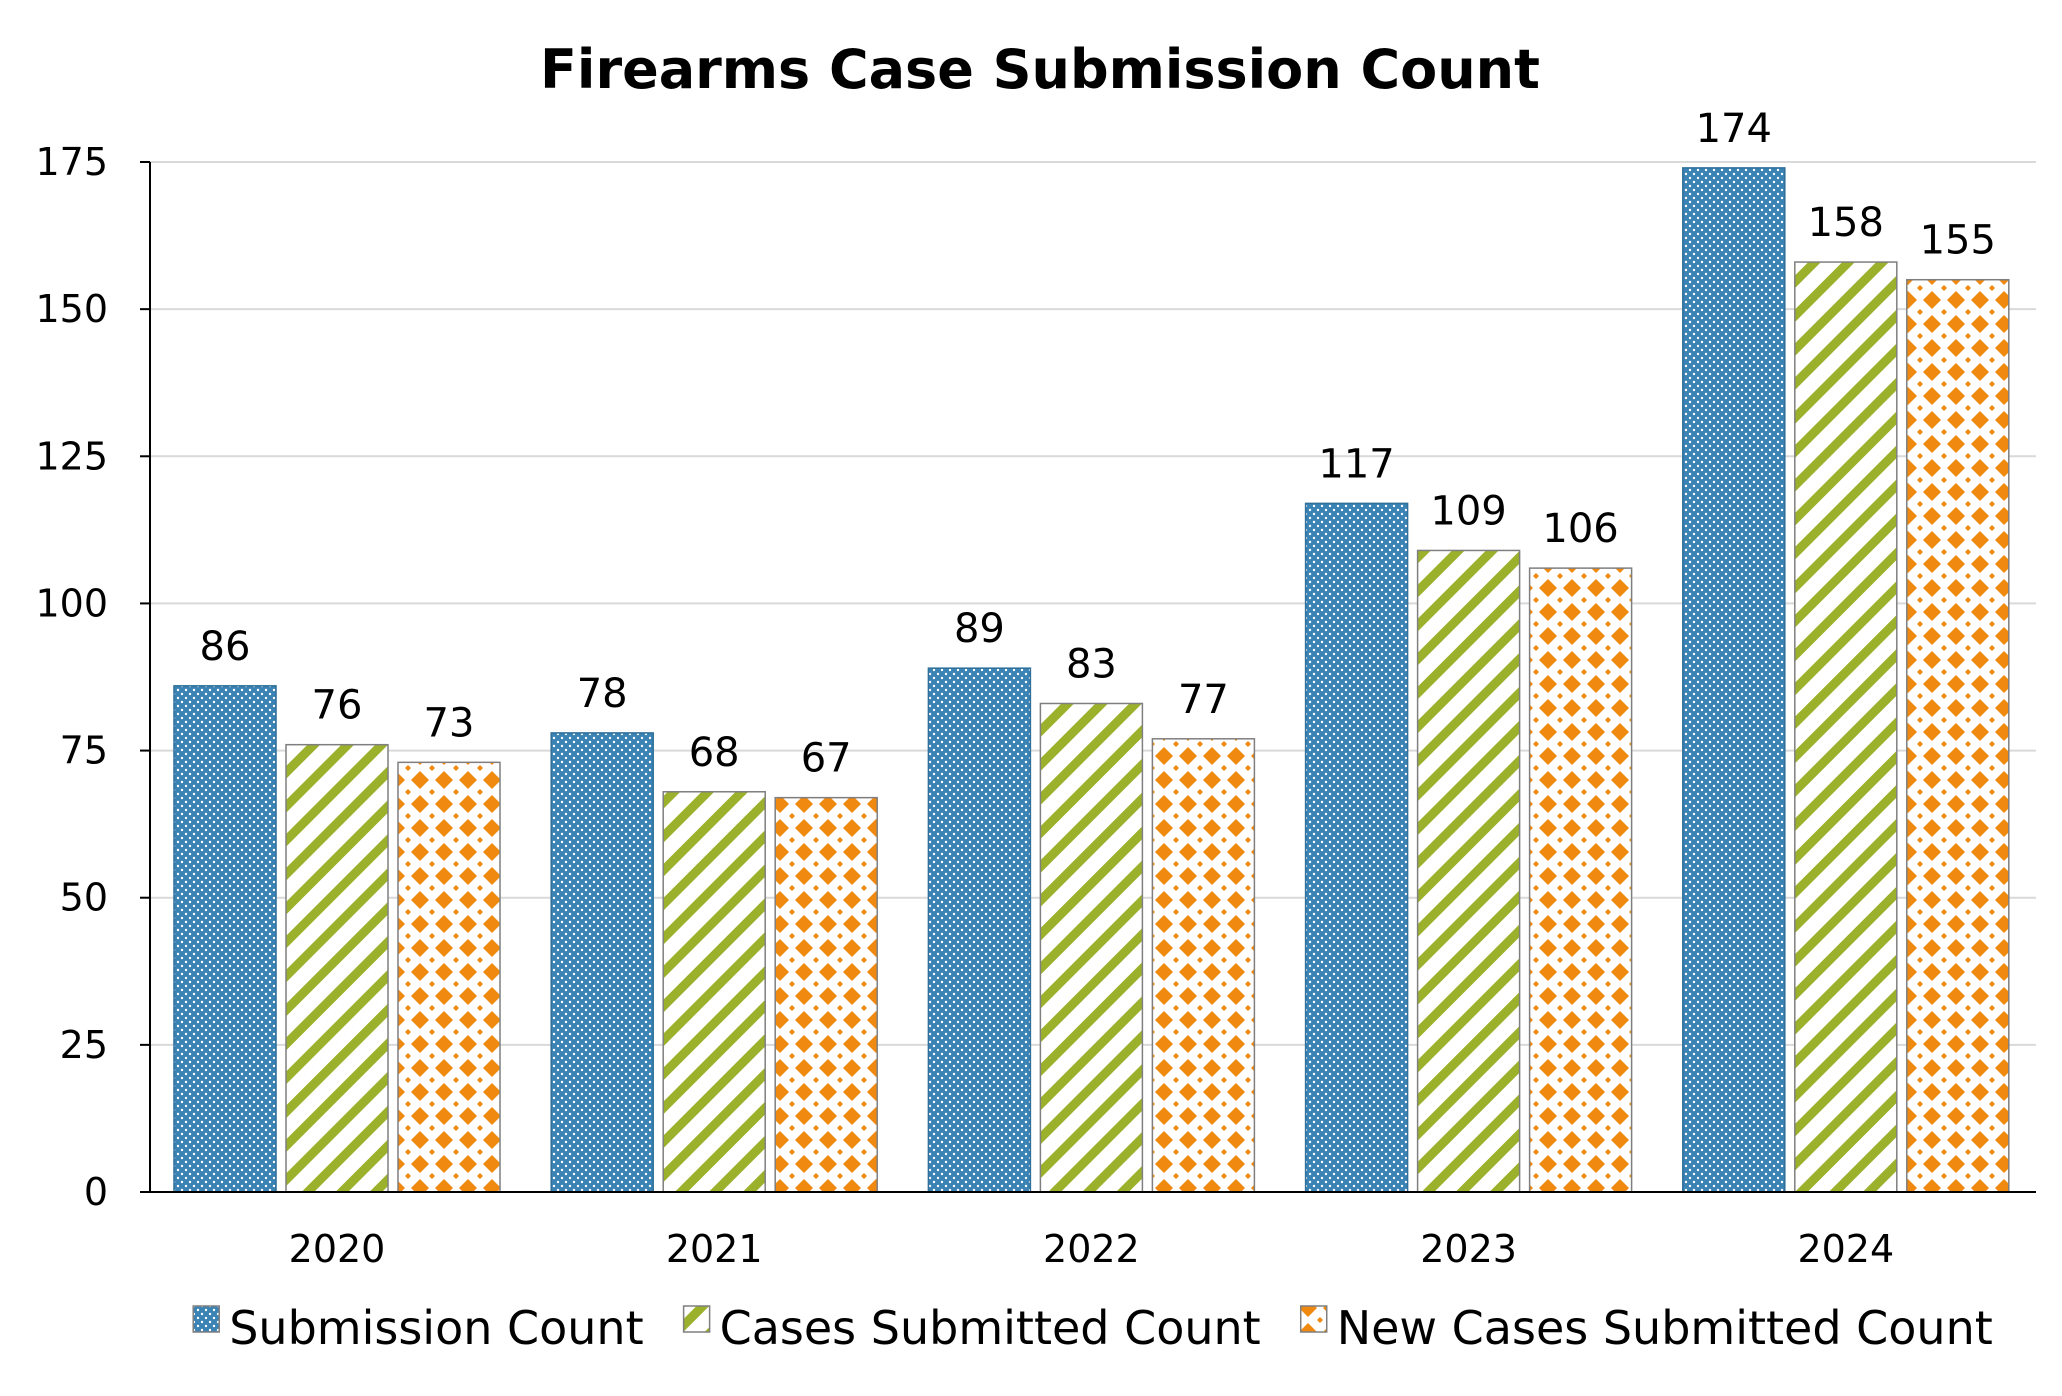 The height and width of the screenshot is (1396, 2062). Describe the element at coordinates (337, 1249) in the screenshot. I see `x-tick-label: 2020` at that location.